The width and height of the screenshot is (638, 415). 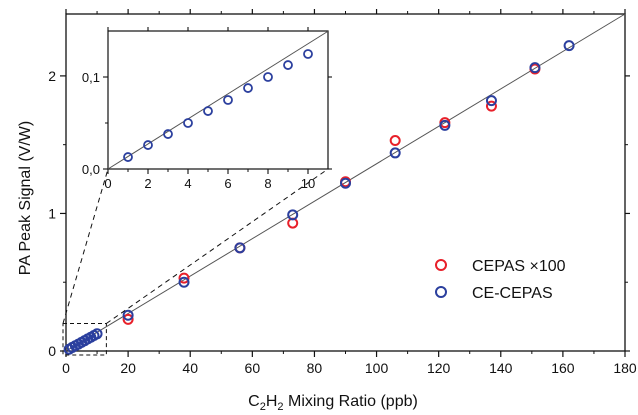 What do you see at coordinates (84, 339) in the screenshot?
I see `zoom-region-box` at bounding box center [84, 339].